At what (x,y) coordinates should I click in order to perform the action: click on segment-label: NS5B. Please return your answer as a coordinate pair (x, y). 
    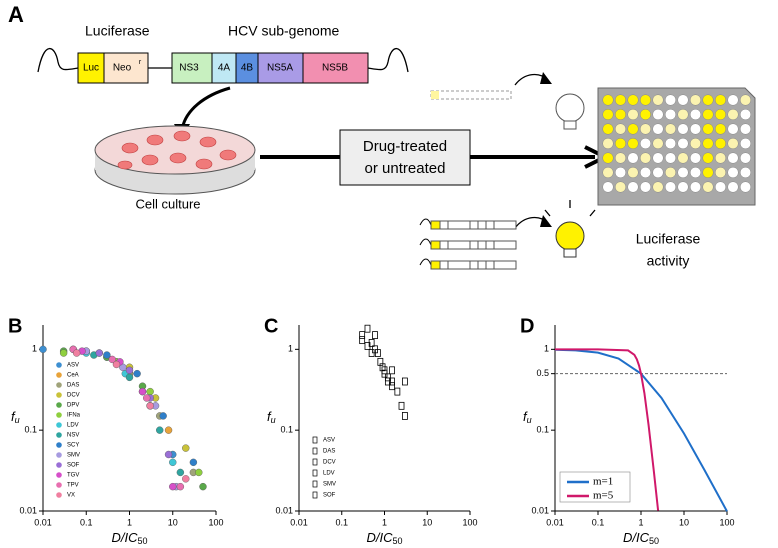
    Looking at the image, I should click on (335, 68).